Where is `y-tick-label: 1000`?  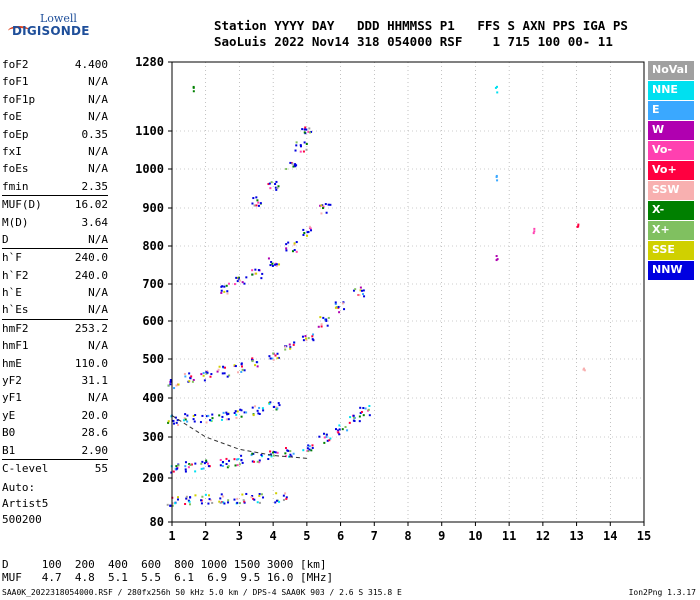
y-tick-label: 1000 is located at coordinates (149, 169).